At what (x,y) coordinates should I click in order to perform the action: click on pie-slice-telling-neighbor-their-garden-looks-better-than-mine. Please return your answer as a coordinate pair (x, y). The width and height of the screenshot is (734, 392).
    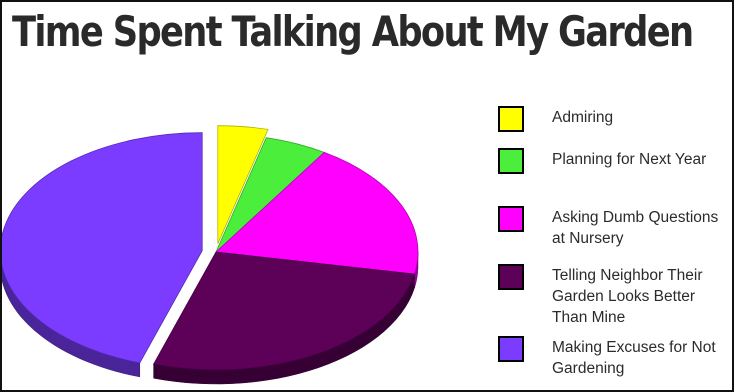
    Looking at the image, I should click on (283, 311).